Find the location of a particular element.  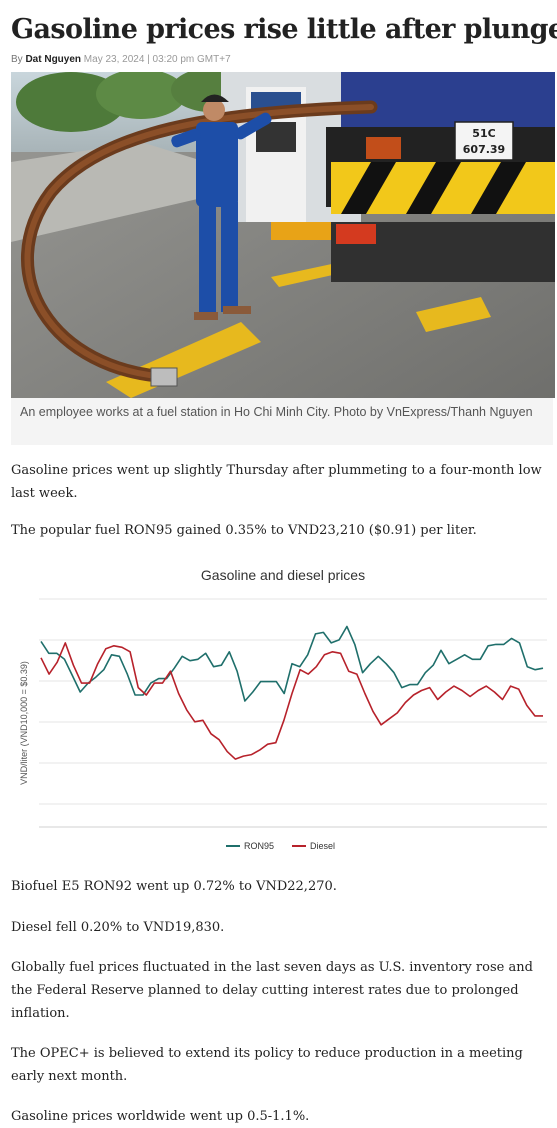

series-line-ron95 is located at coordinates (292, 663).